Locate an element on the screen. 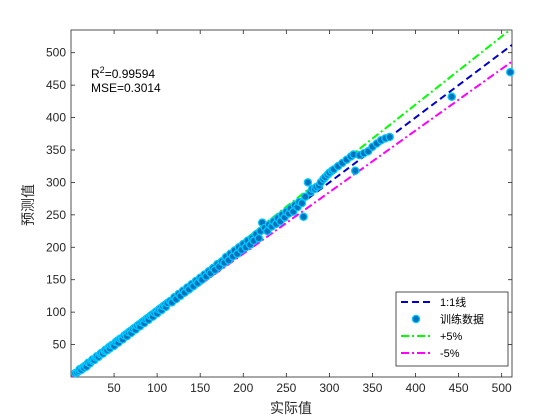  y-tick-label: 250 is located at coordinates (56, 215).